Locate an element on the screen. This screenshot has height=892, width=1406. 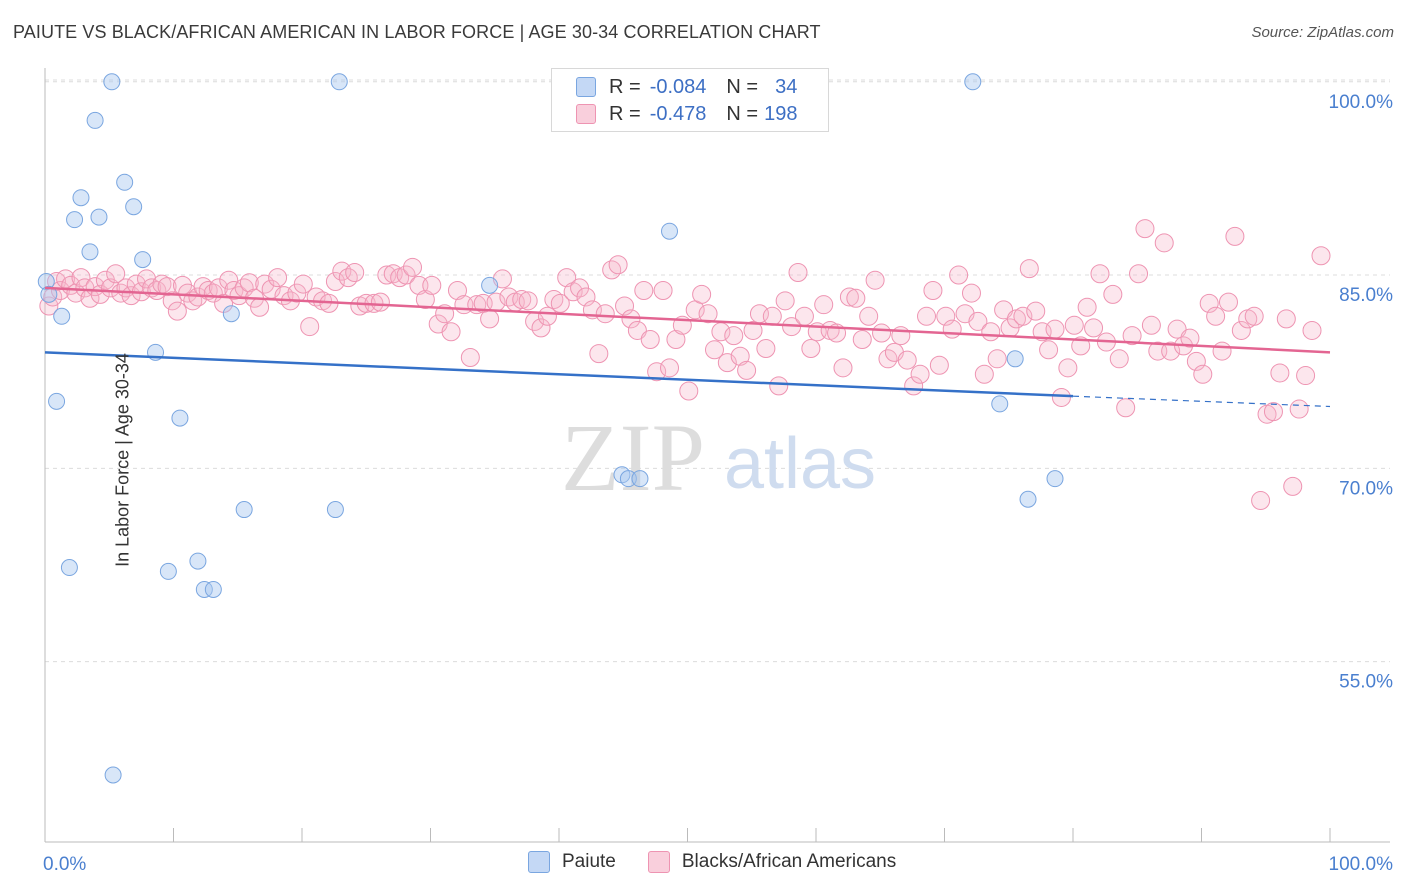
series-legend: Paiute Blacks/African Americans is located at coordinates (728, 862).